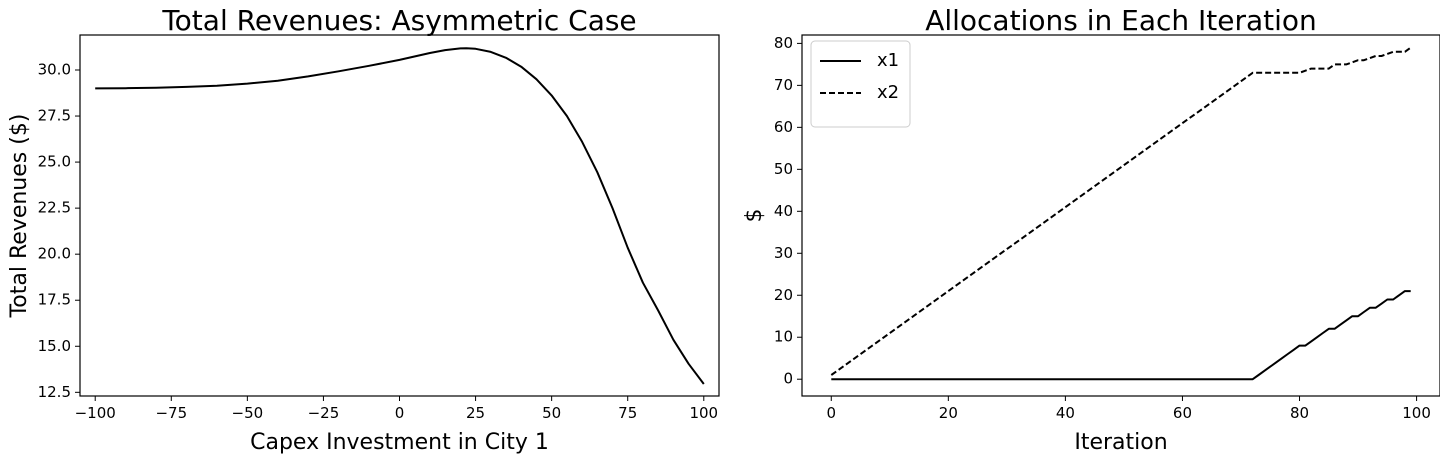 The image size is (1440, 454). Describe the element at coordinates (627, 413) in the screenshot. I see `x-tick-label: 75` at that location.